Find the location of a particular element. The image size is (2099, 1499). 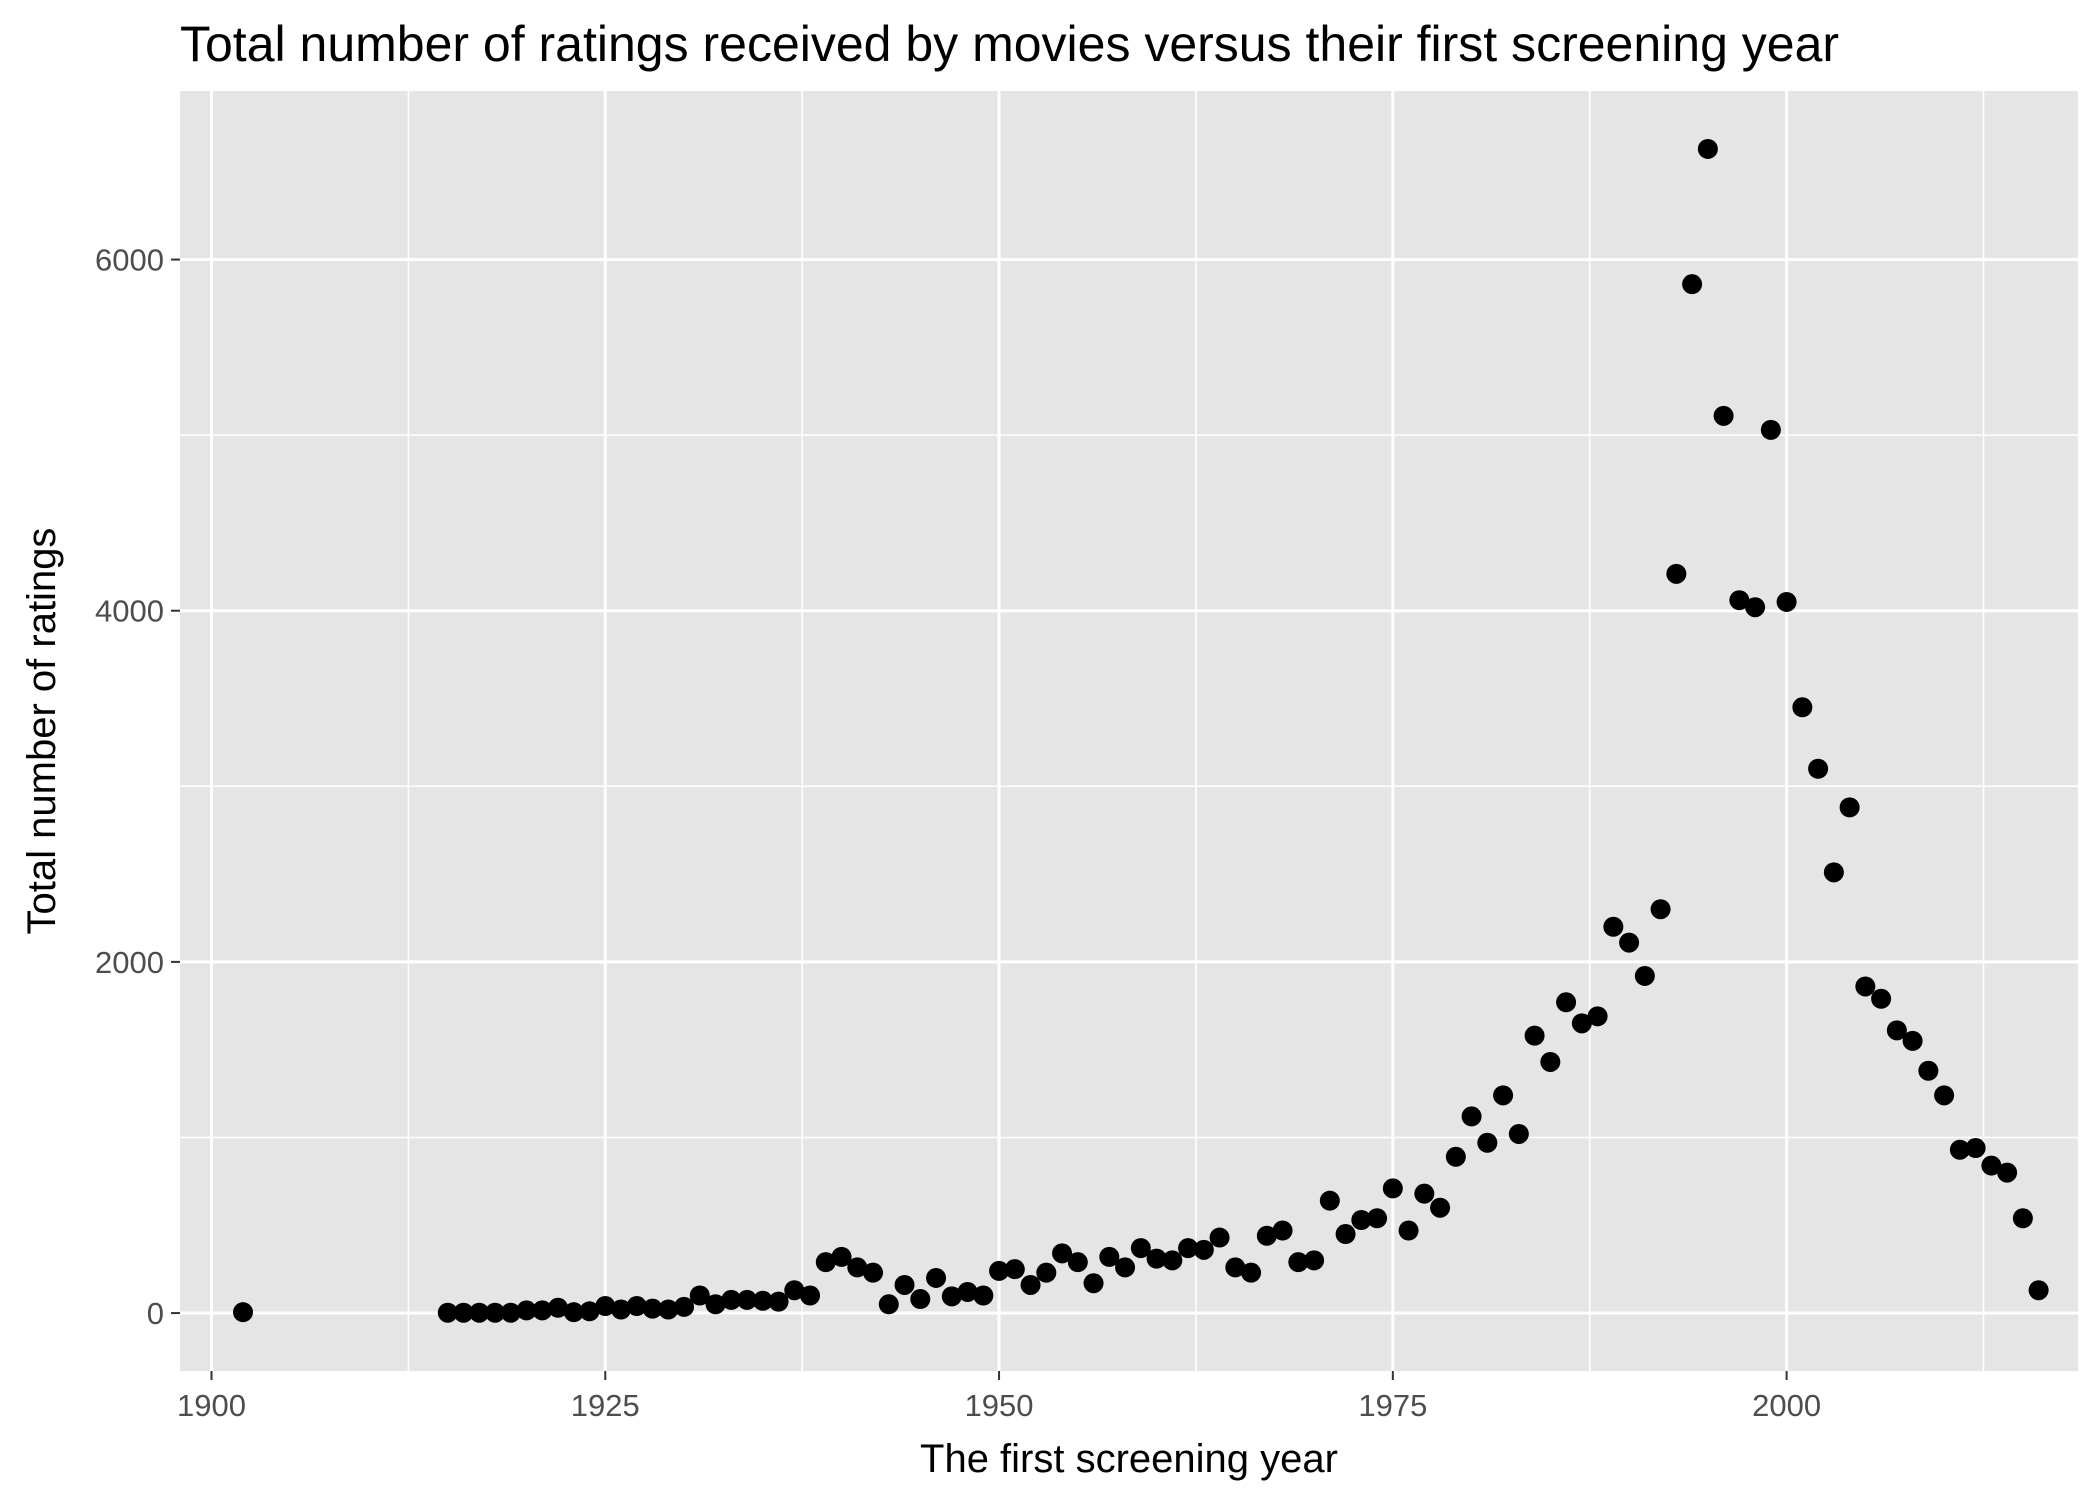

x-tick-label: 1950 is located at coordinates (999, 1405).